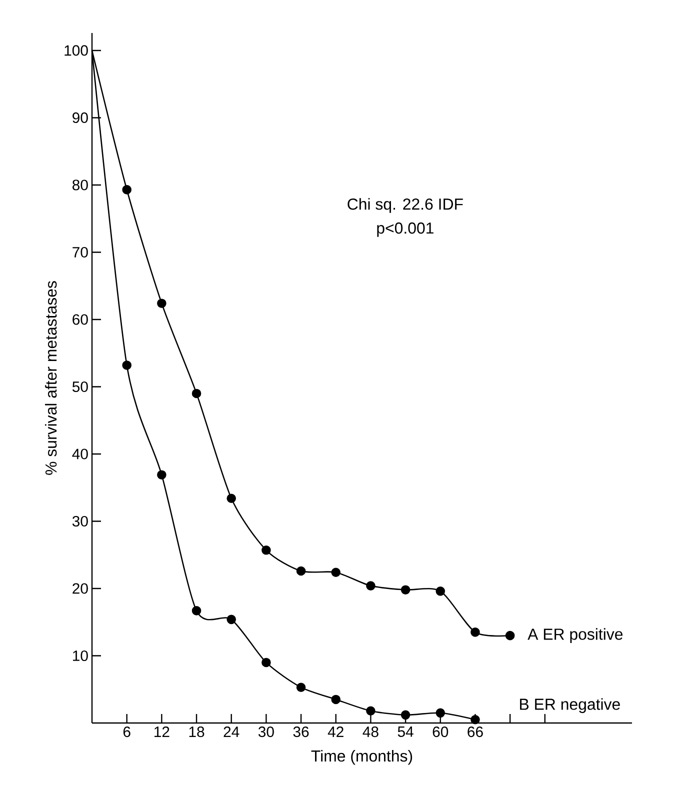  Describe the element at coordinates (361, 757) in the screenshot. I see `x-axis-title: Time (months)` at that location.